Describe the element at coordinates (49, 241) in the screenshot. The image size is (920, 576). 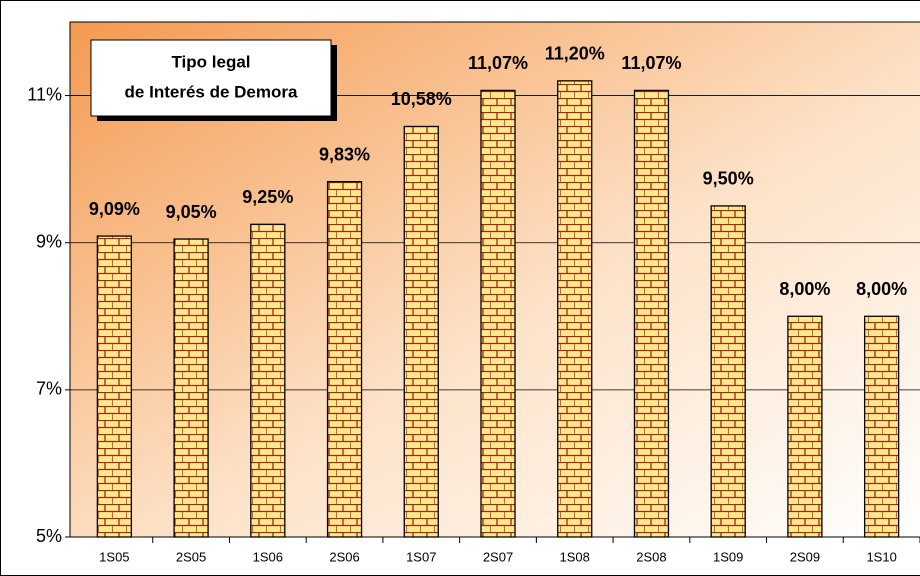
I see `y-tick-label: 9%` at that location.